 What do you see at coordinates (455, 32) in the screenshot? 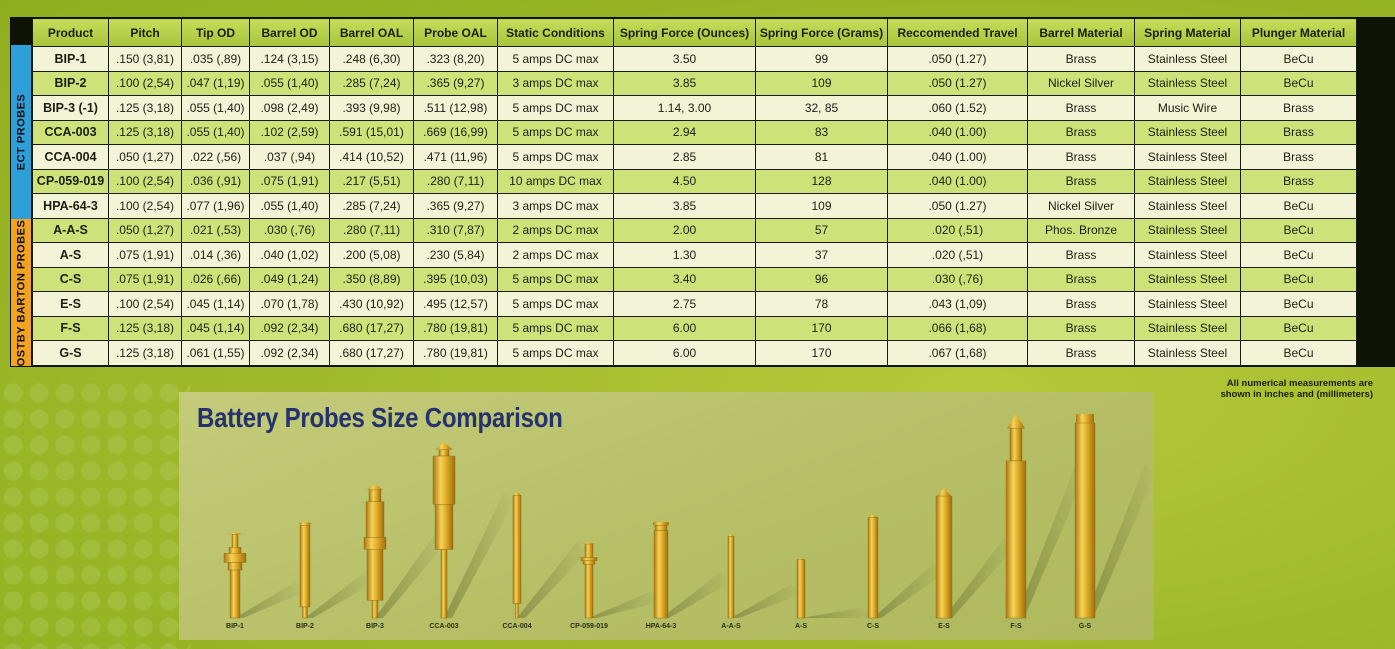
I see `column-header-probe-oal: Probe OAL` at bounding box center [455, 32].